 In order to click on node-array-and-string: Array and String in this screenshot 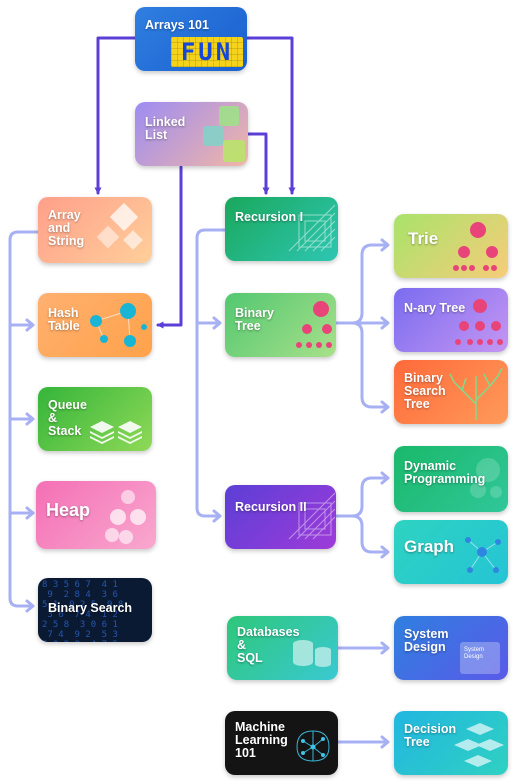, I will do `click(95, 230)`.